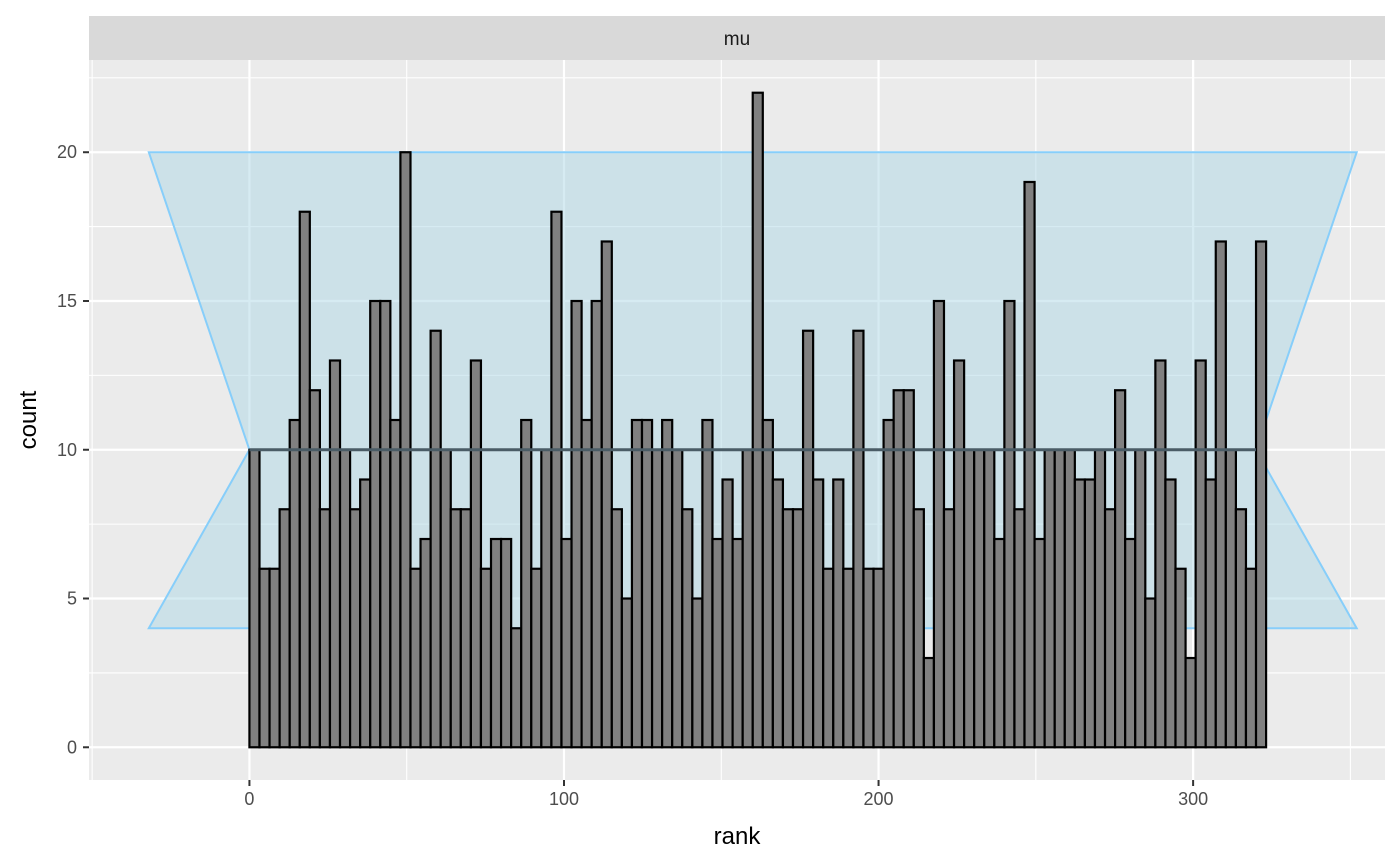 The width and height of the screenshot is (1400, 865). I want to click on y-tick-label: 15, so click(67, 301).